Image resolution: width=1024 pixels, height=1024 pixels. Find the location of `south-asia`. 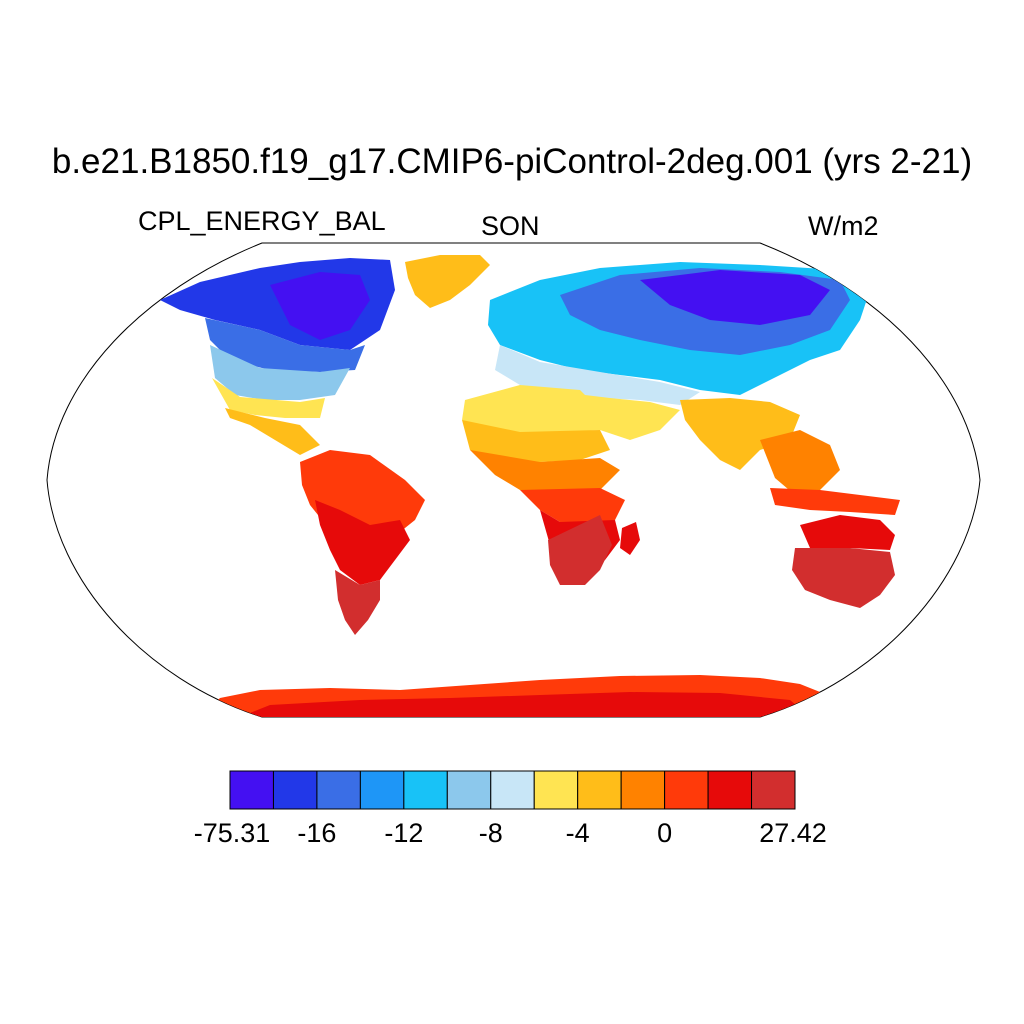

south-asia is located at coordinates (740, 434).